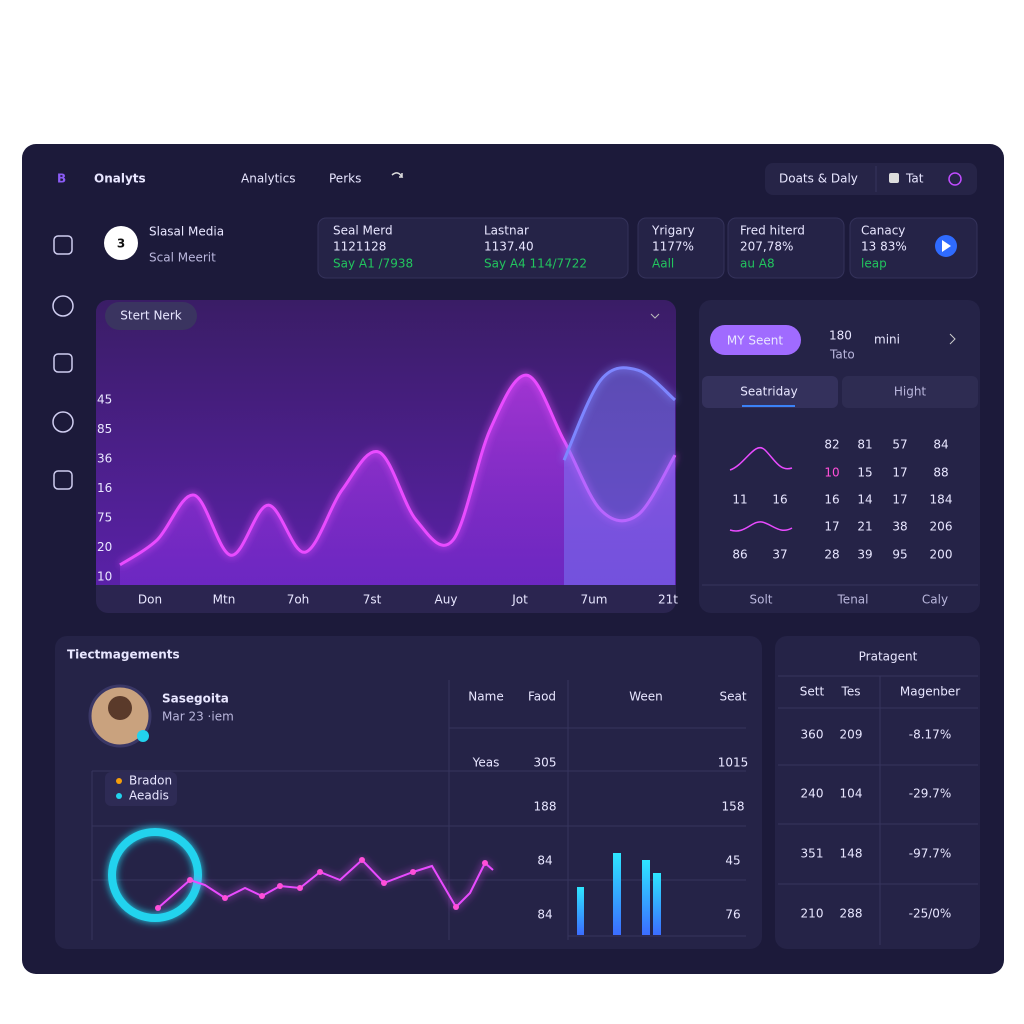  Describe the element at coordinates (150, 600) in the screenshot. I see `x-tick-label: Don` at that location.